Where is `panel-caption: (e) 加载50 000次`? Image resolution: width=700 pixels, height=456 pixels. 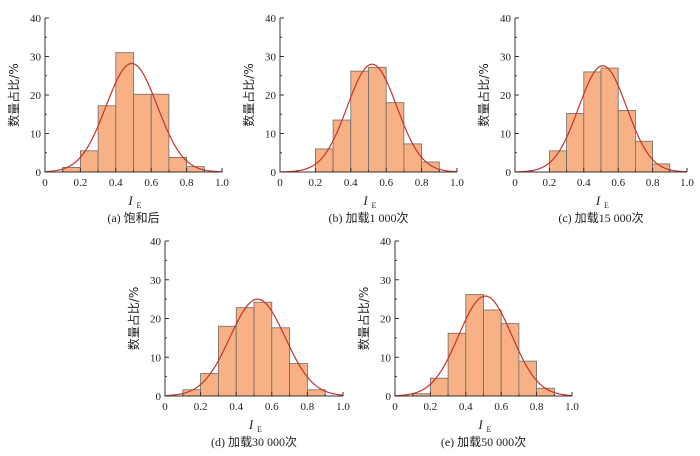 panel-caption: (e) 加载50 000次 is located at coordinates (483, 442).